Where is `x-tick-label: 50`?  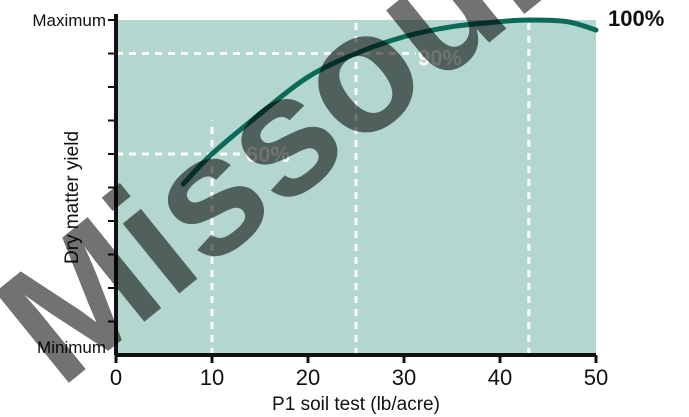 x-tick-label: 50 is located at coordinates (596, 377).